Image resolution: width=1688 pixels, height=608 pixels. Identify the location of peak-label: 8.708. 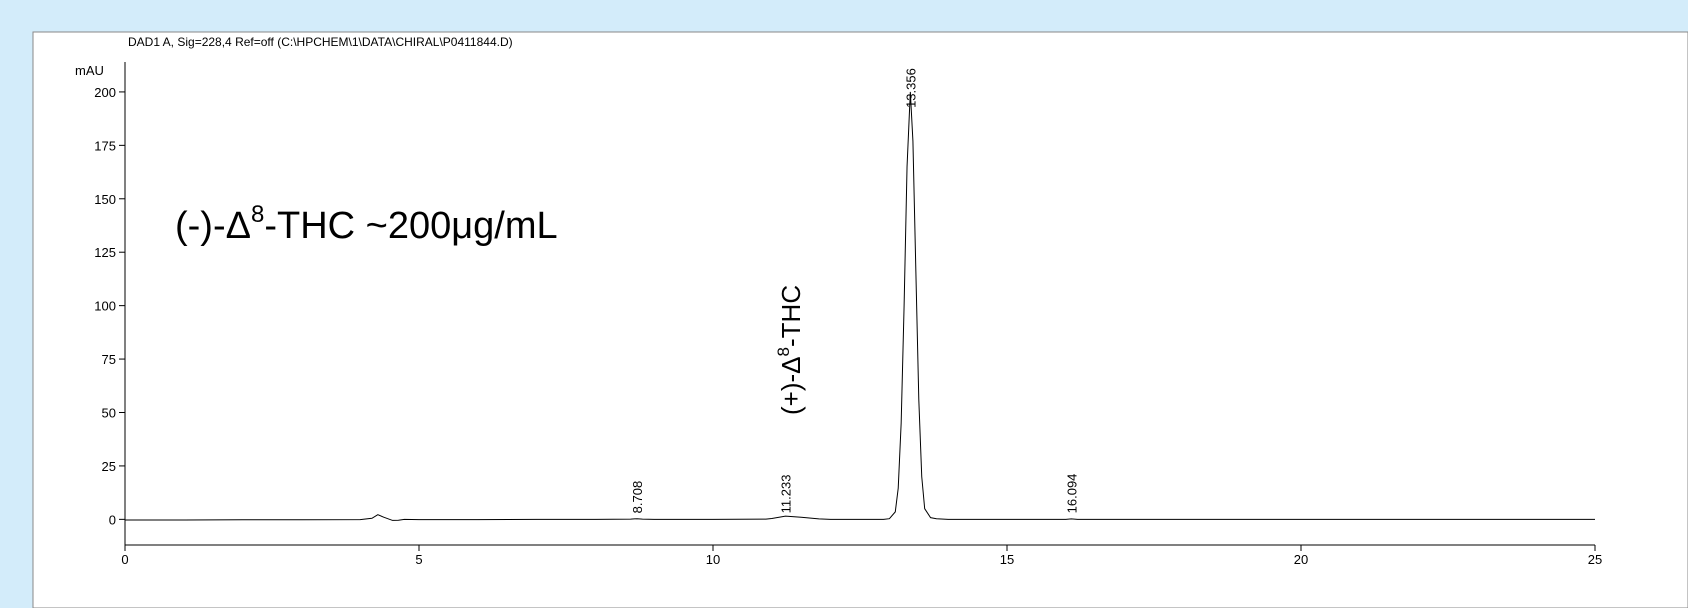
(637, 497).